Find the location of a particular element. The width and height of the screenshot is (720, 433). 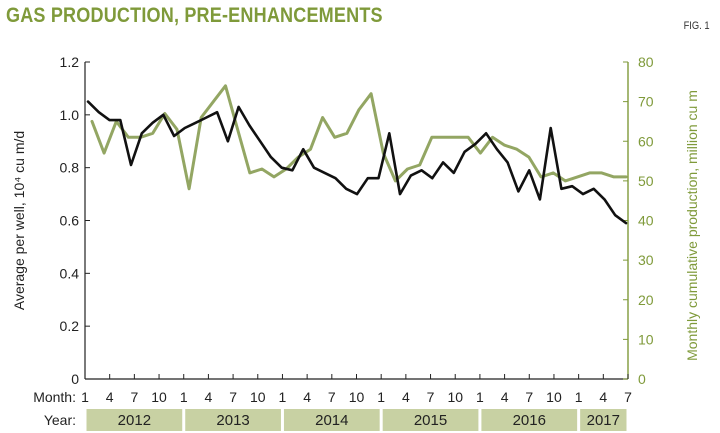

right-tick-label: 30 is located at coordinates (646, 260).